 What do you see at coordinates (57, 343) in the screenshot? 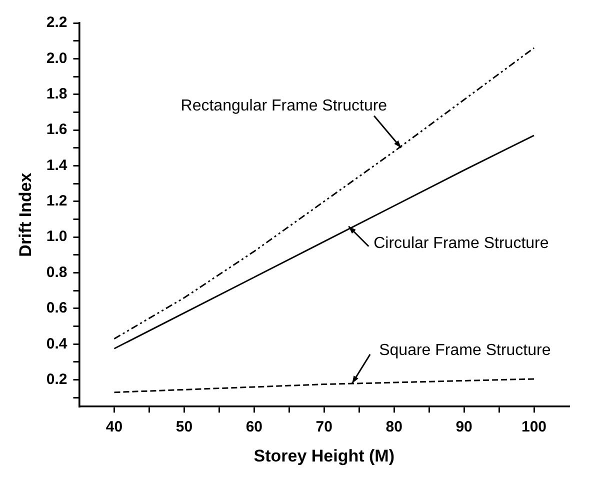
I see `y-tick-label: 0.4` at bounding box center [57, 343].